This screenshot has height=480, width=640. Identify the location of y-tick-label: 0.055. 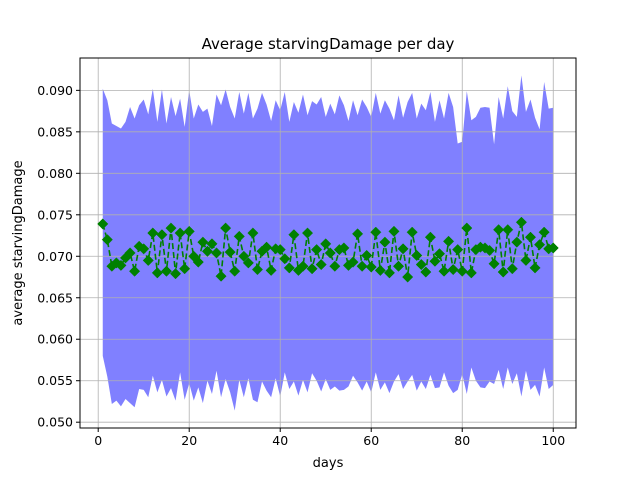
(55, 380).